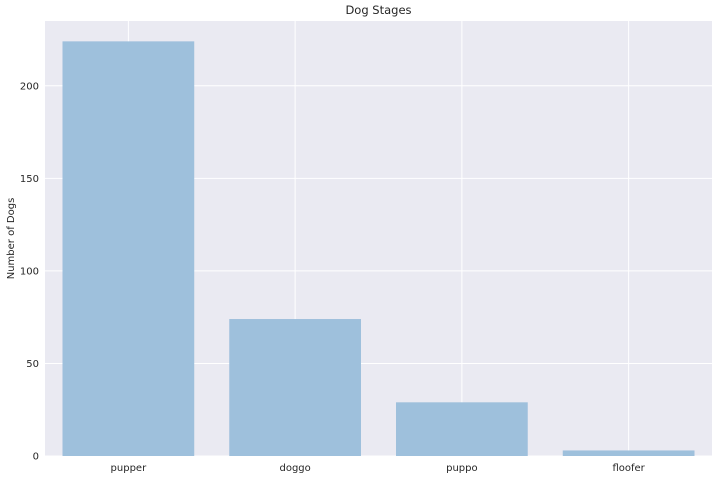 The image size is (724, 479). Describe the element at coordinates (29, 179) in the screenshot. I see `y-tick-label: 150` at that location.